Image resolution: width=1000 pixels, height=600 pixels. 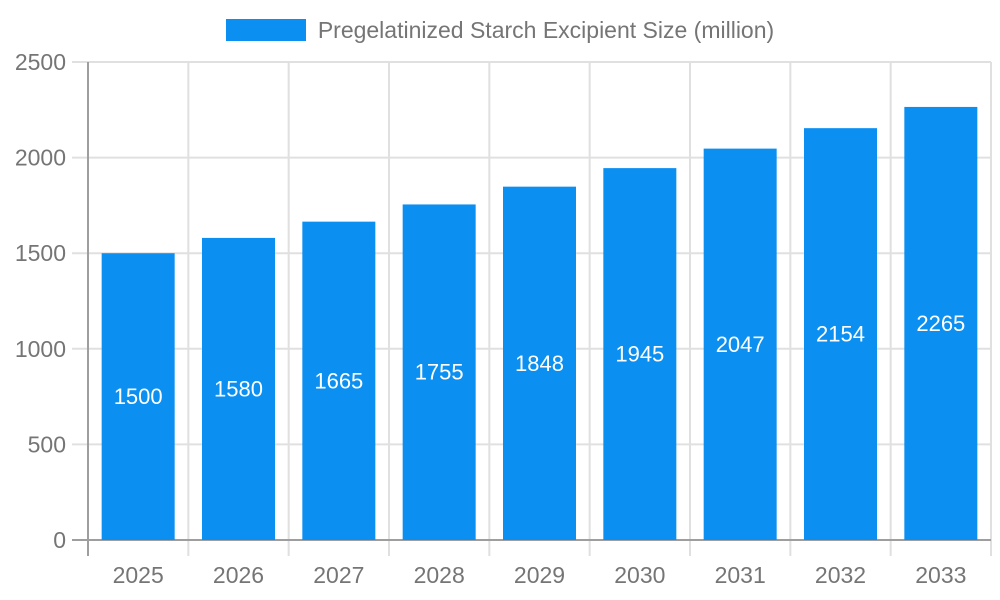 What do you see at coordinates (40, 253) in the screenshot?
I see `y-tick-label-1500: 1500` at bounding box center [40, 253].